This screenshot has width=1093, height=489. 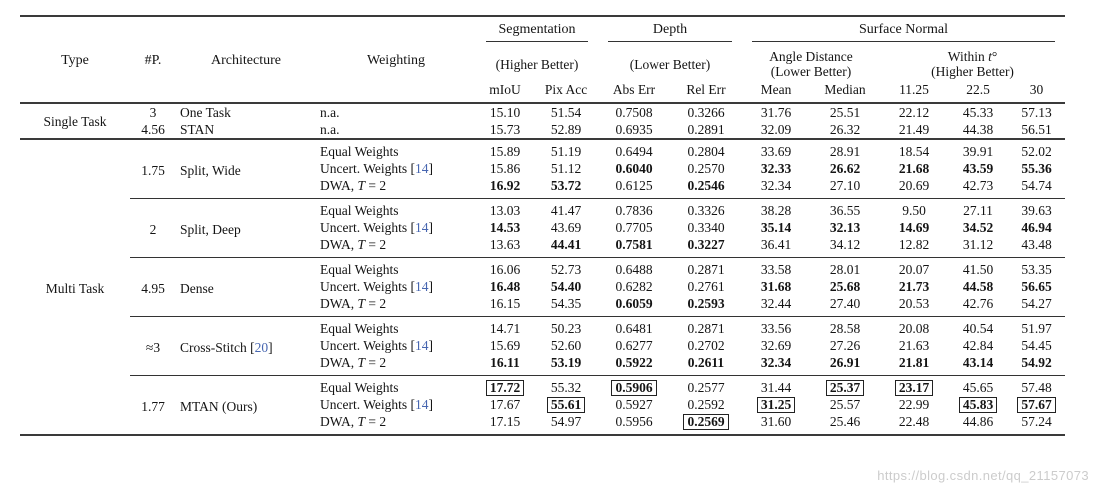 What do you see at coordinates (1036, 345) in the screenshot?
I see `value-cell: 54.45` at bounding box center [1036, 345].